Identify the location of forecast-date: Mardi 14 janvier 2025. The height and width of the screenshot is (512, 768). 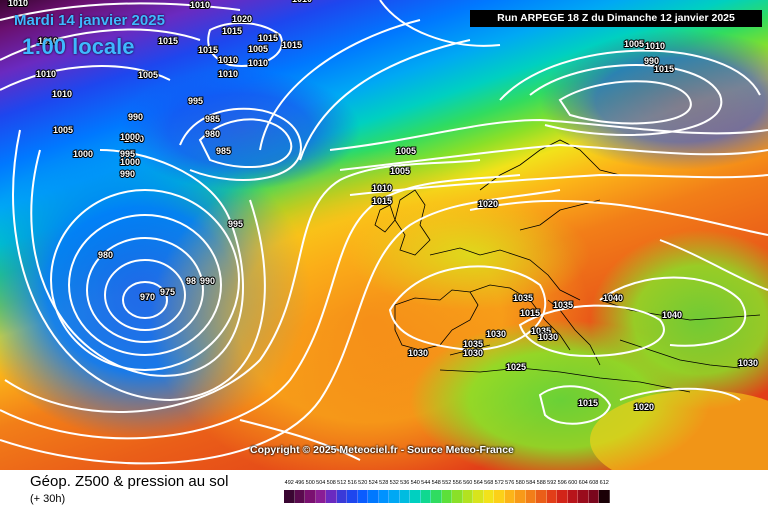
(89, 20).